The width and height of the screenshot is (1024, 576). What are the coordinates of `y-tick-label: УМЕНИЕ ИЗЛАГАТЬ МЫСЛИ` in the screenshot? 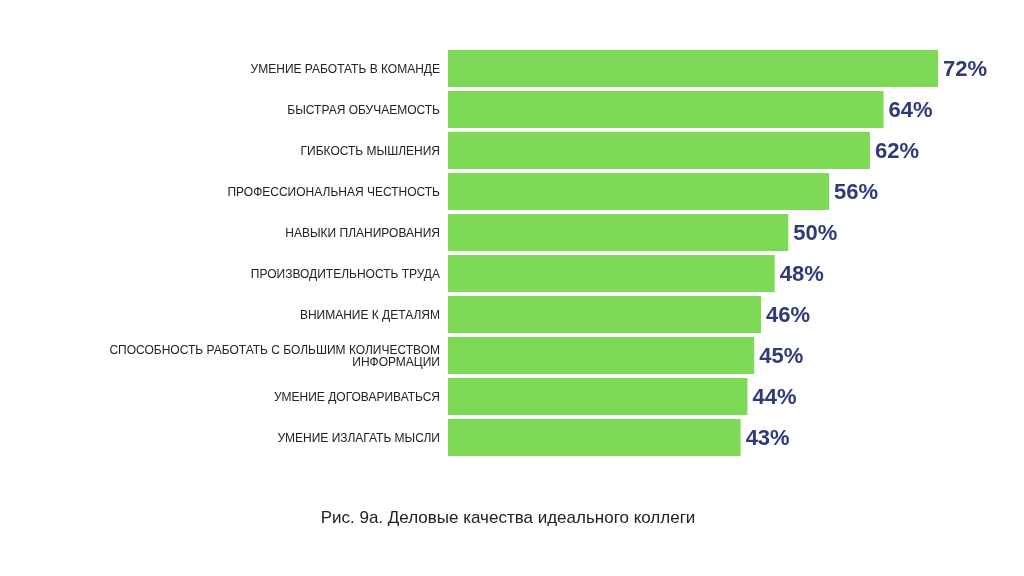 It's located at (358, 437).